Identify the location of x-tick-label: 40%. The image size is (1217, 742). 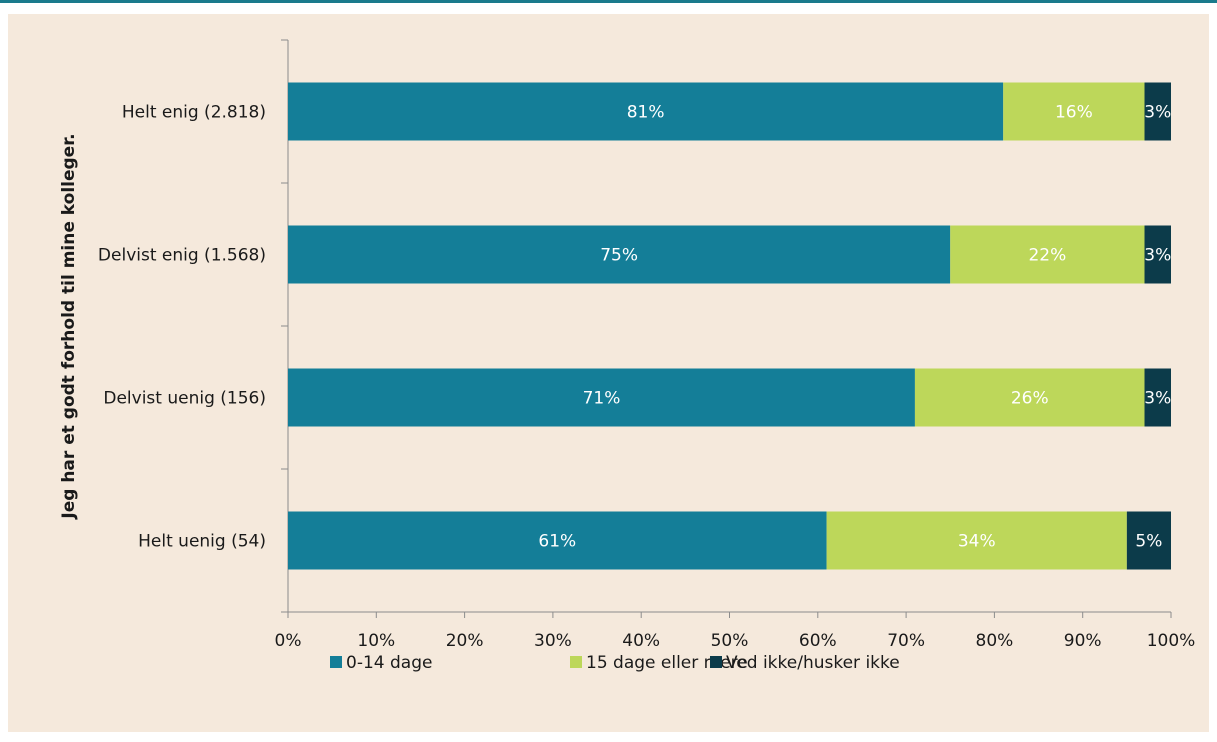
(641, 641).